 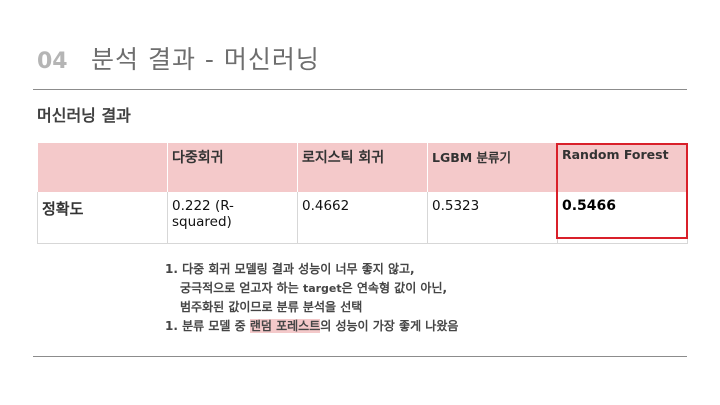 What do you see at coordinates (271, 307) in the screenshot?
I see `note-item-1-line-3: 범주화된 값이므로 분류 분석을 선택` at bounding box center [271, 307].